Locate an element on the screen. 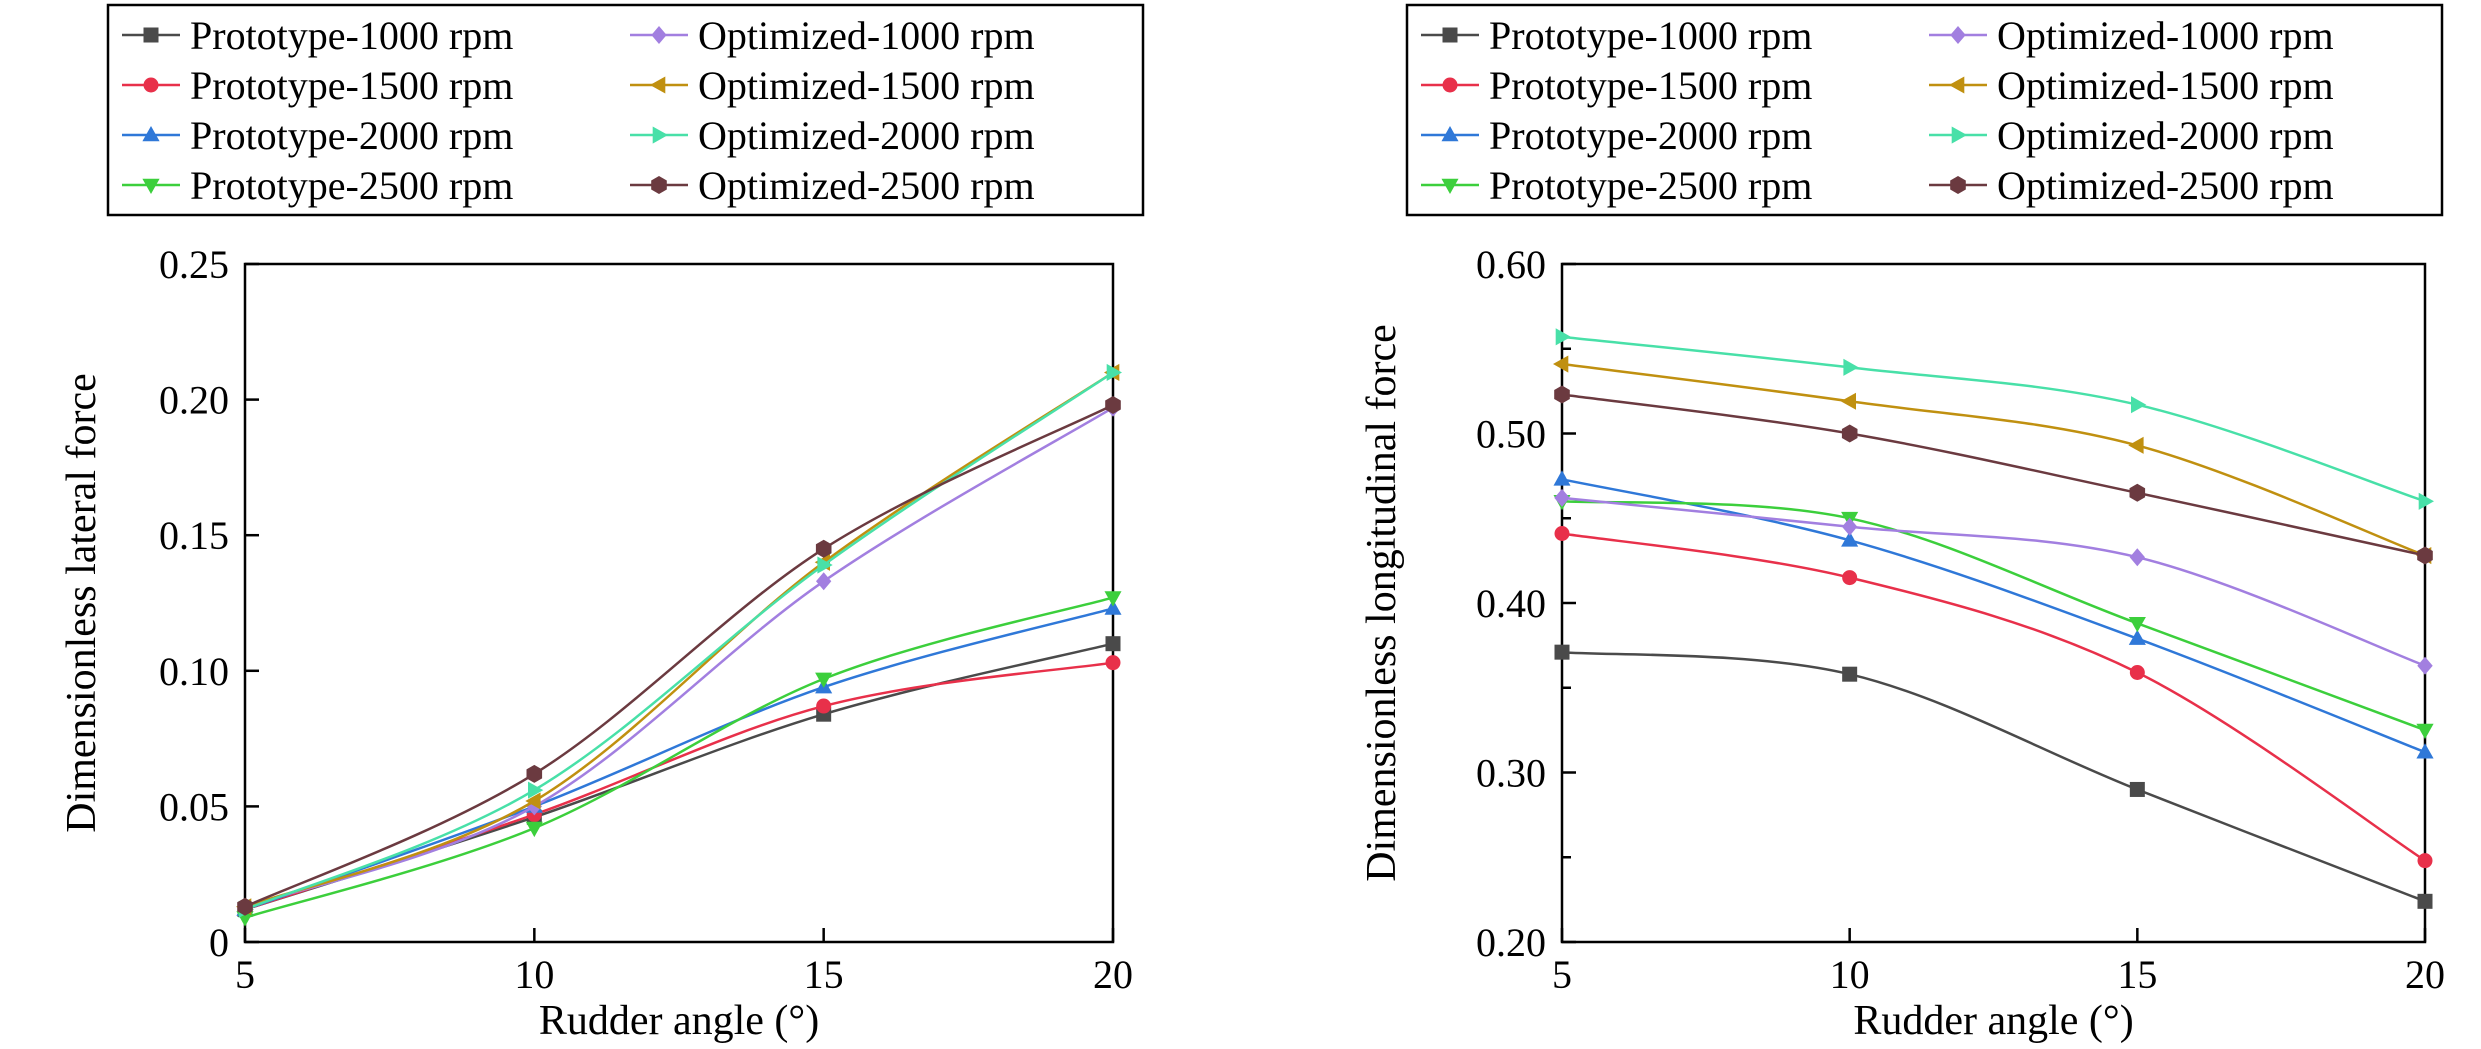 Image resolution: width=2481 pixels, height=1049 pixels. legend-label: Prototype-1500 rpm is located at coordinates (1650, 85).